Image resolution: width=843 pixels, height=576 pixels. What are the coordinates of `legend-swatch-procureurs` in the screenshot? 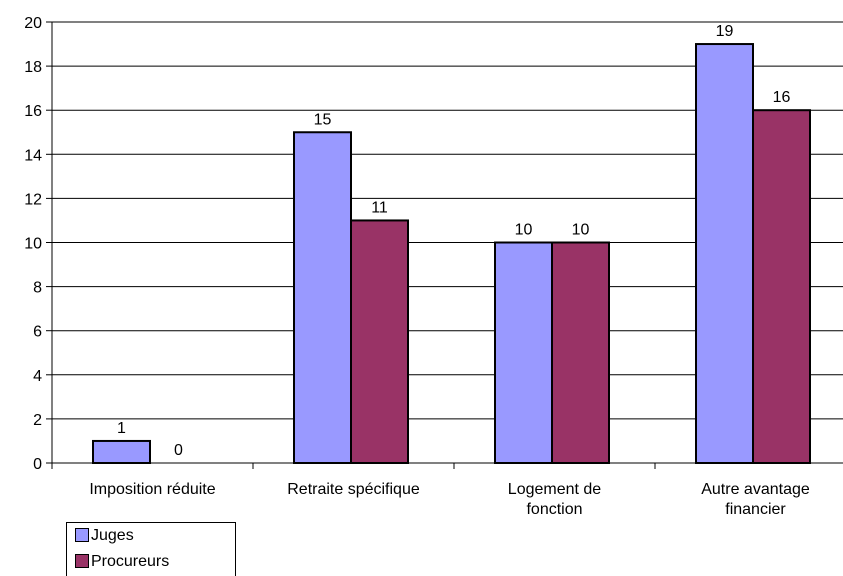 It's located at (82, 560).